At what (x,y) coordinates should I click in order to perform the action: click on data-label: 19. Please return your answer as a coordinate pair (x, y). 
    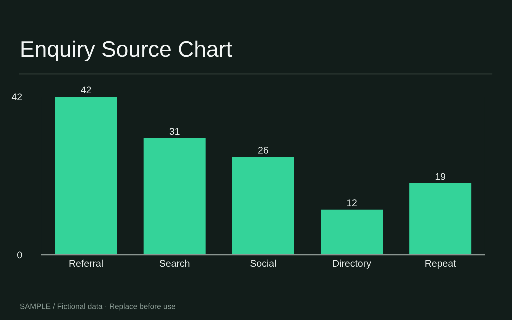
    Looking at the image, I should click on (441, 176).